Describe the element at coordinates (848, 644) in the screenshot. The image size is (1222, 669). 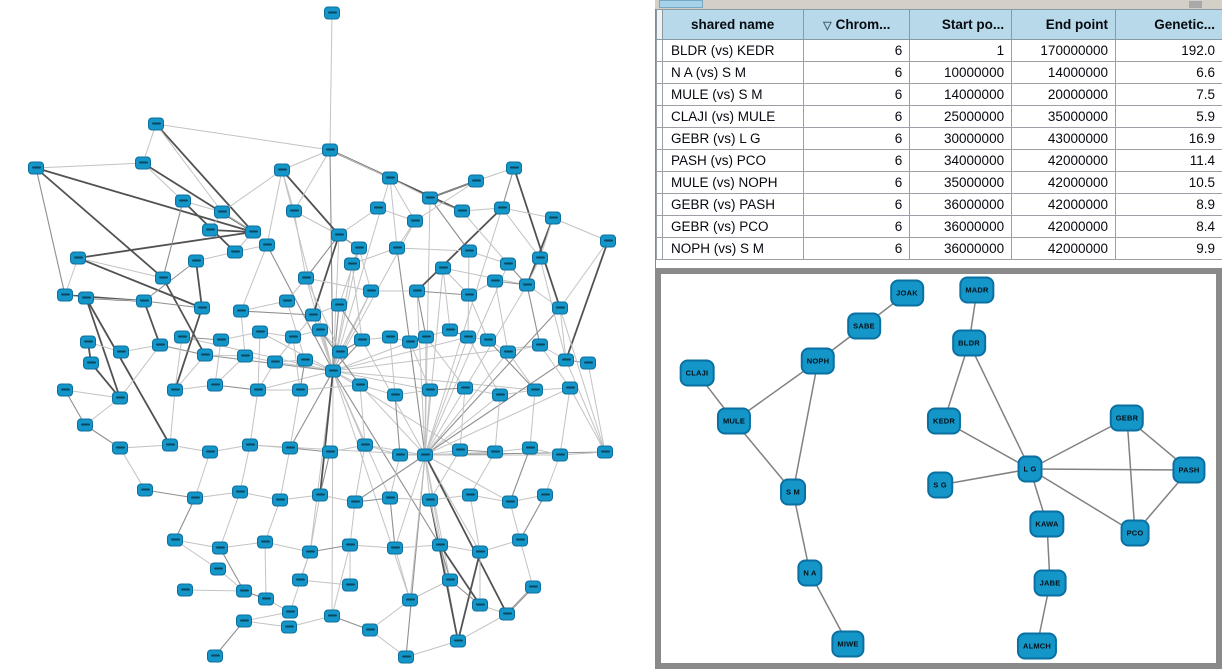
I see `network-node-miwe: MIWE` at that location.